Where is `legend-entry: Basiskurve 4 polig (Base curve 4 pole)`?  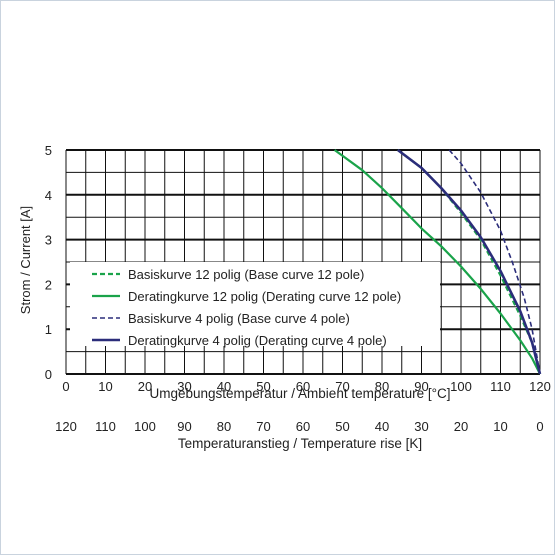 legend-entry: Basiskurve 4 polig (Base curve 4 pole) is located at coordinates (221, 318).